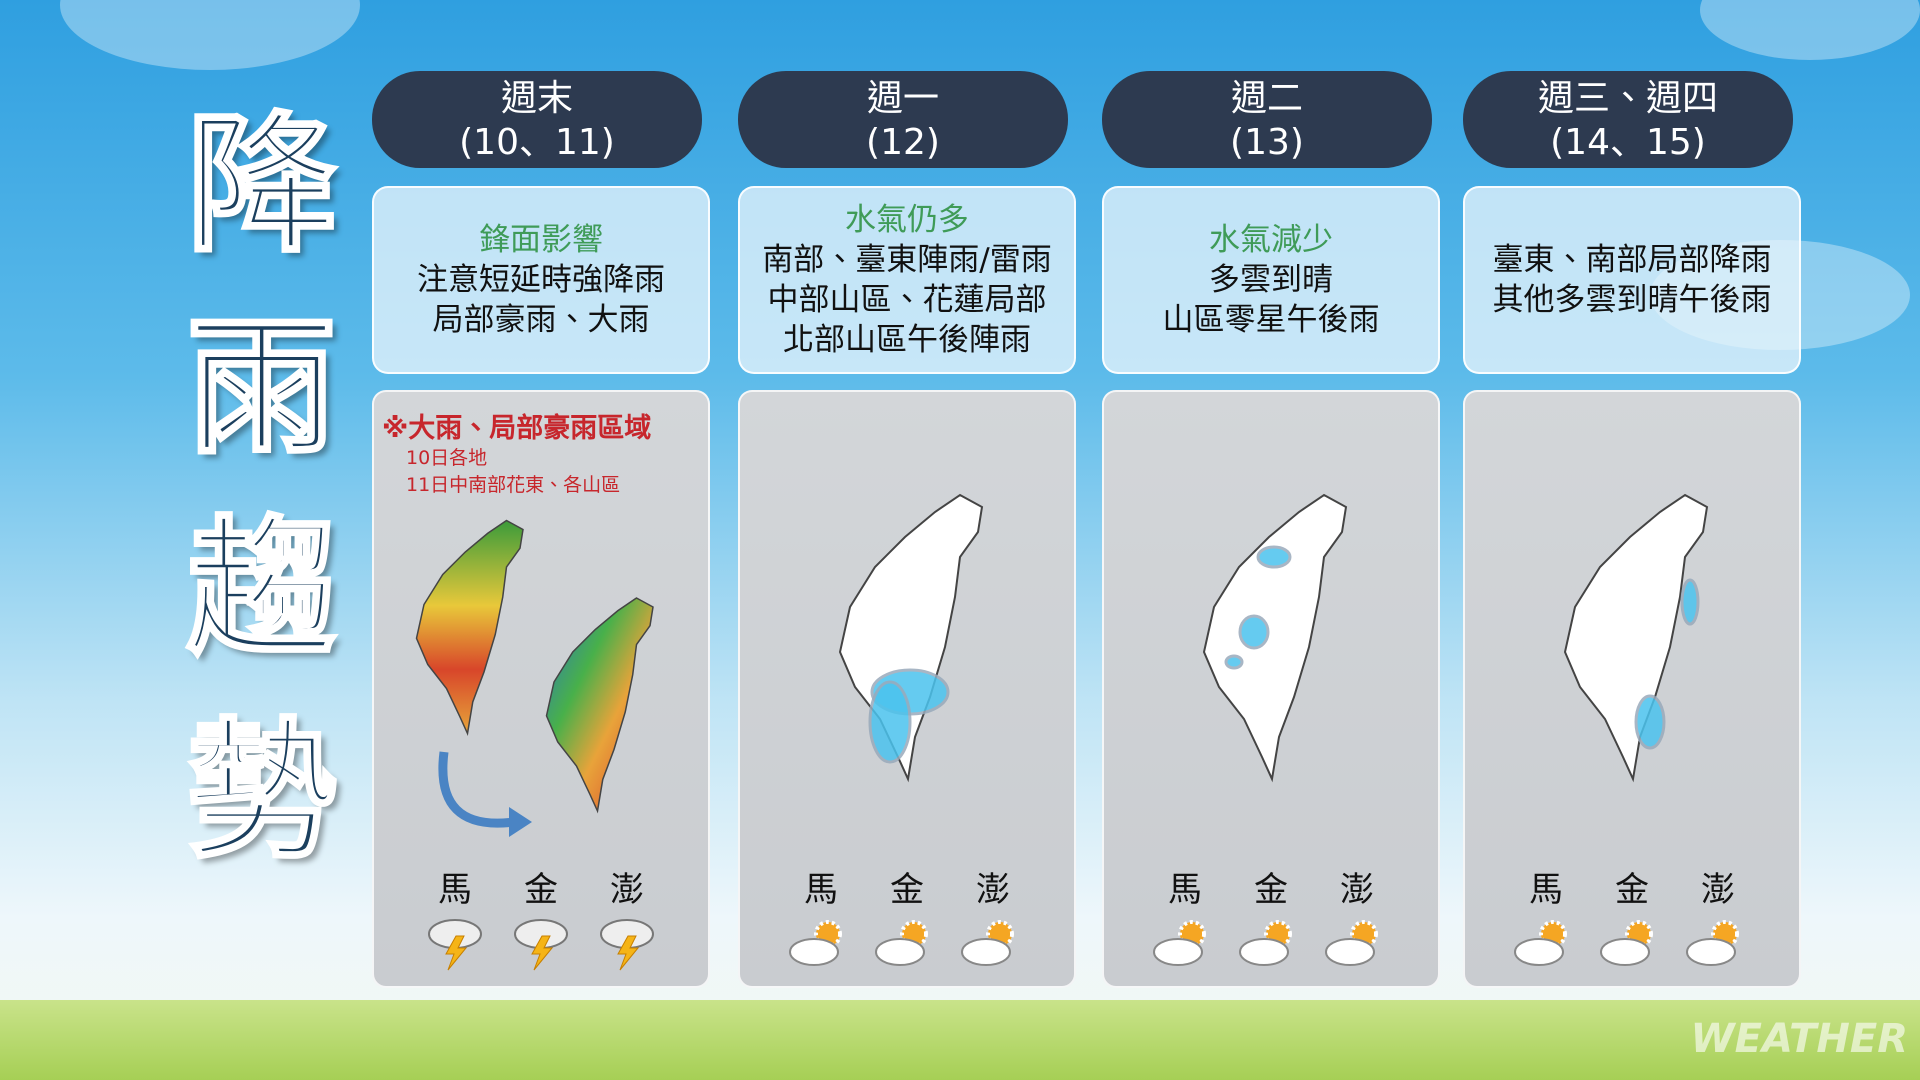  Describe the element at coordinates (903, 119) in the screenshot. I see `day-header: 週一 (12)` at that location.